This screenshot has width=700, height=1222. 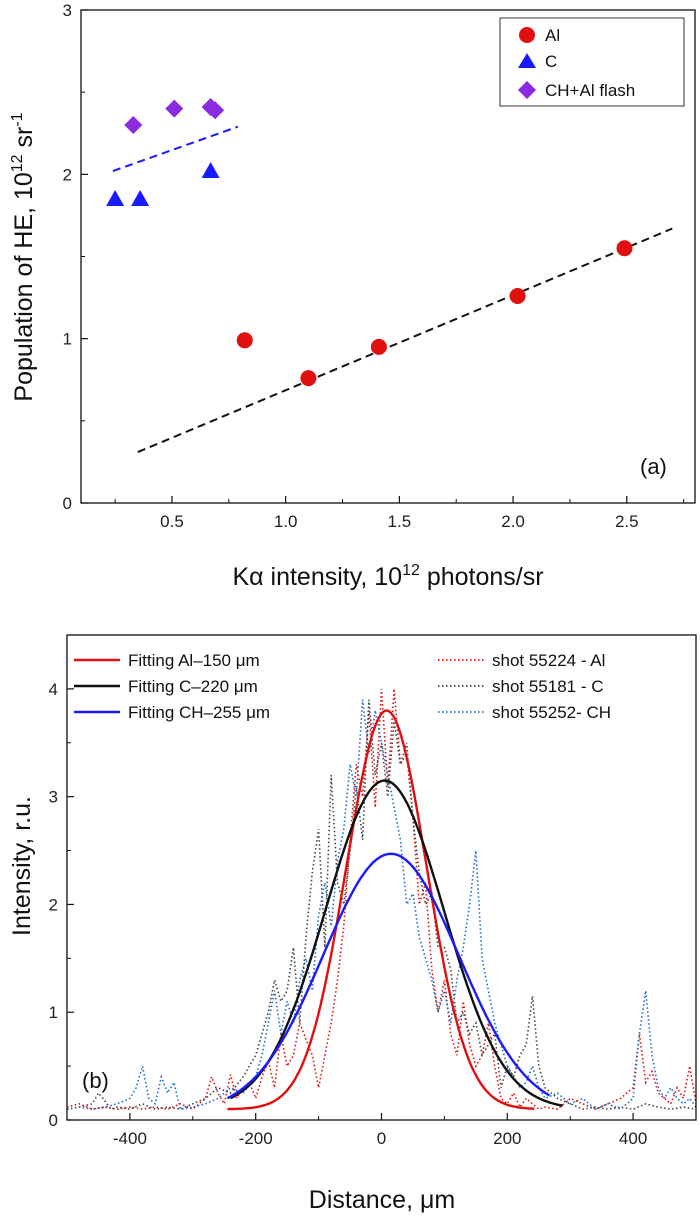 I want to click on legend-shot-label-0: shot 55224 - Al, so click(x=548, y=660).